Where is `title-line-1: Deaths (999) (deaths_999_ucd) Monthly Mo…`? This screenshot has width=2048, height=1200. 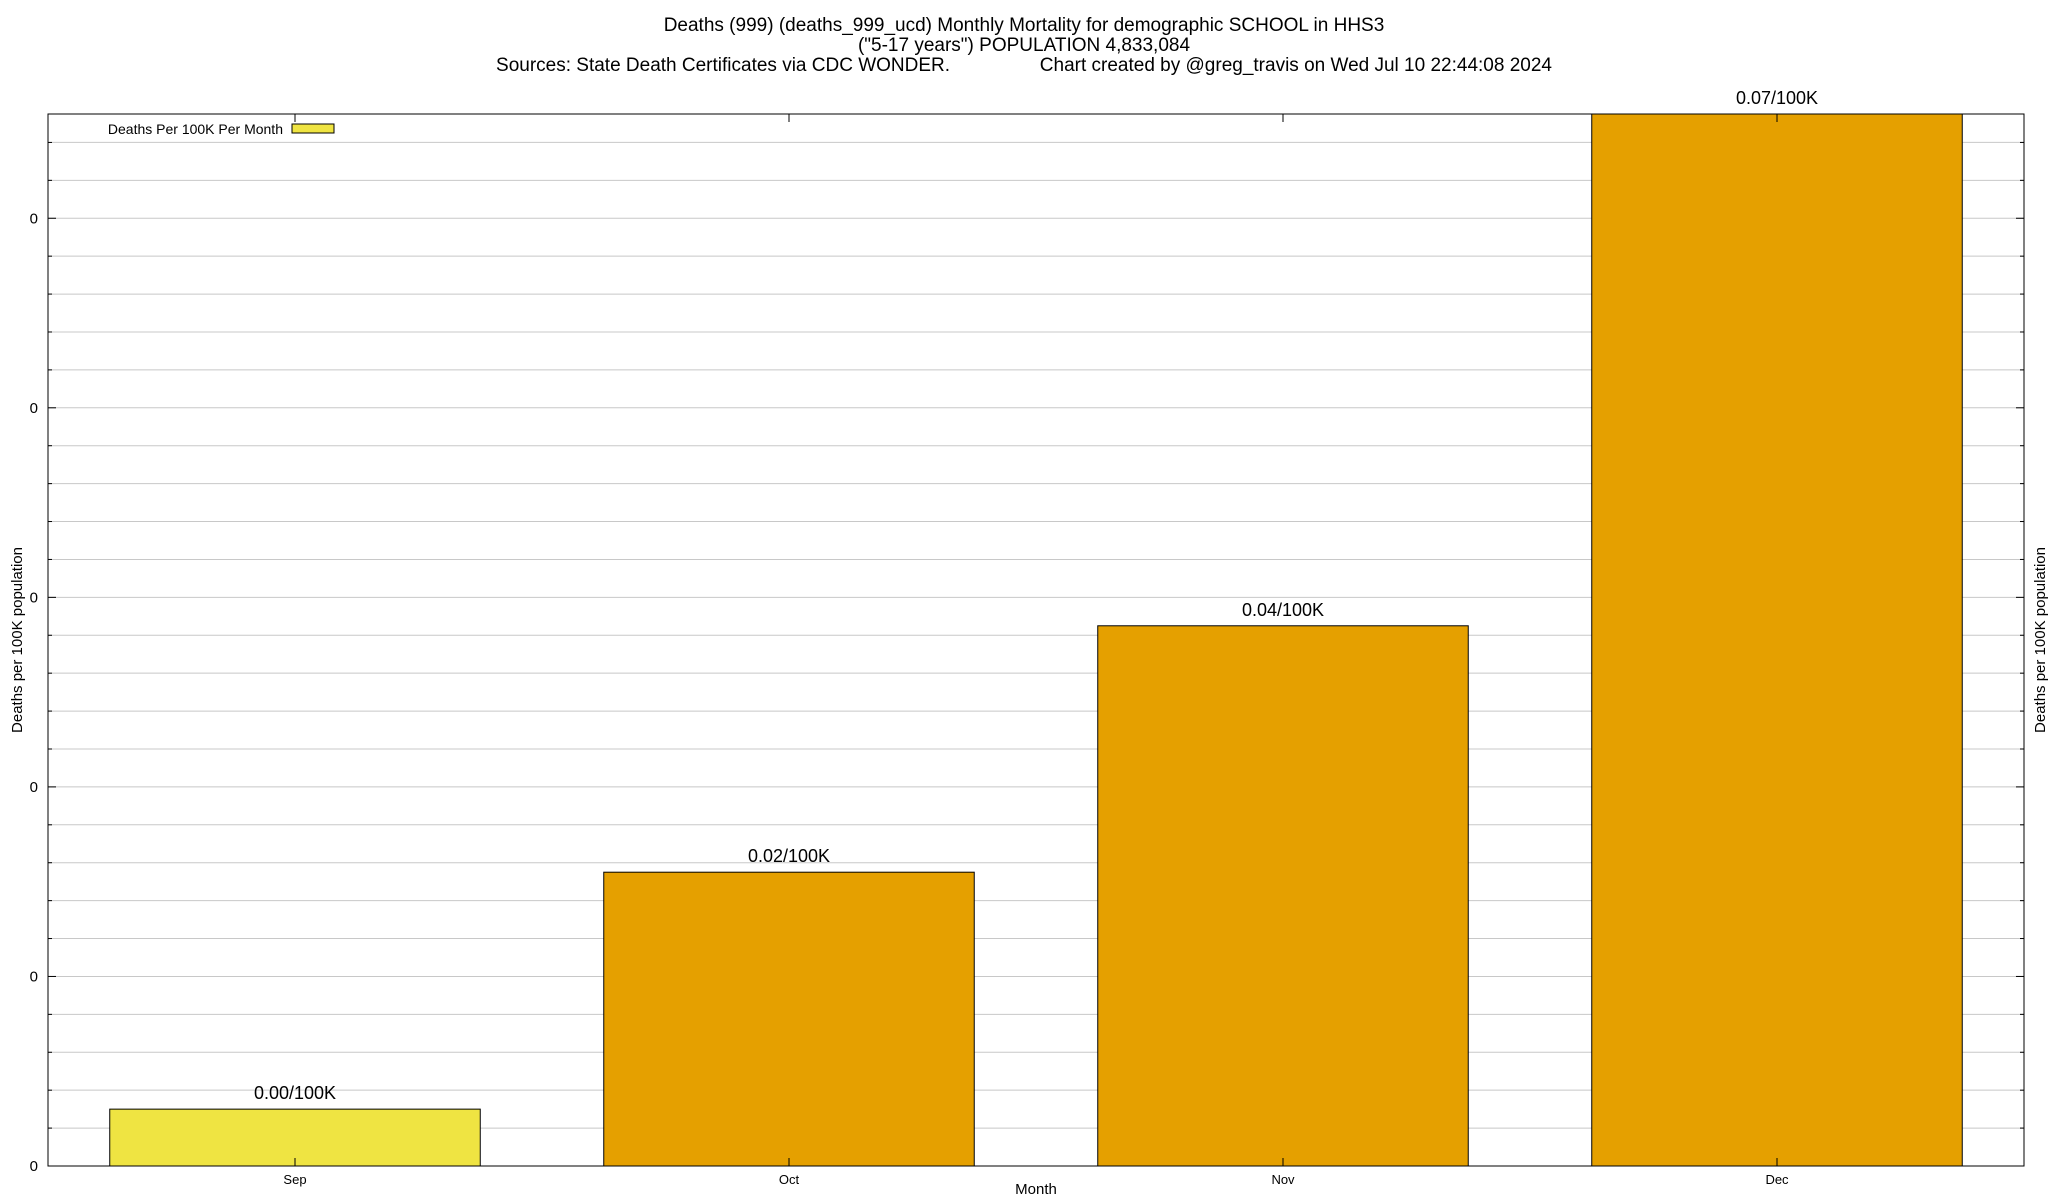
title-line-1: Deaths (999) (deaths_999_ucd) Monthly Mo… is located at coordinates (1024, 25).